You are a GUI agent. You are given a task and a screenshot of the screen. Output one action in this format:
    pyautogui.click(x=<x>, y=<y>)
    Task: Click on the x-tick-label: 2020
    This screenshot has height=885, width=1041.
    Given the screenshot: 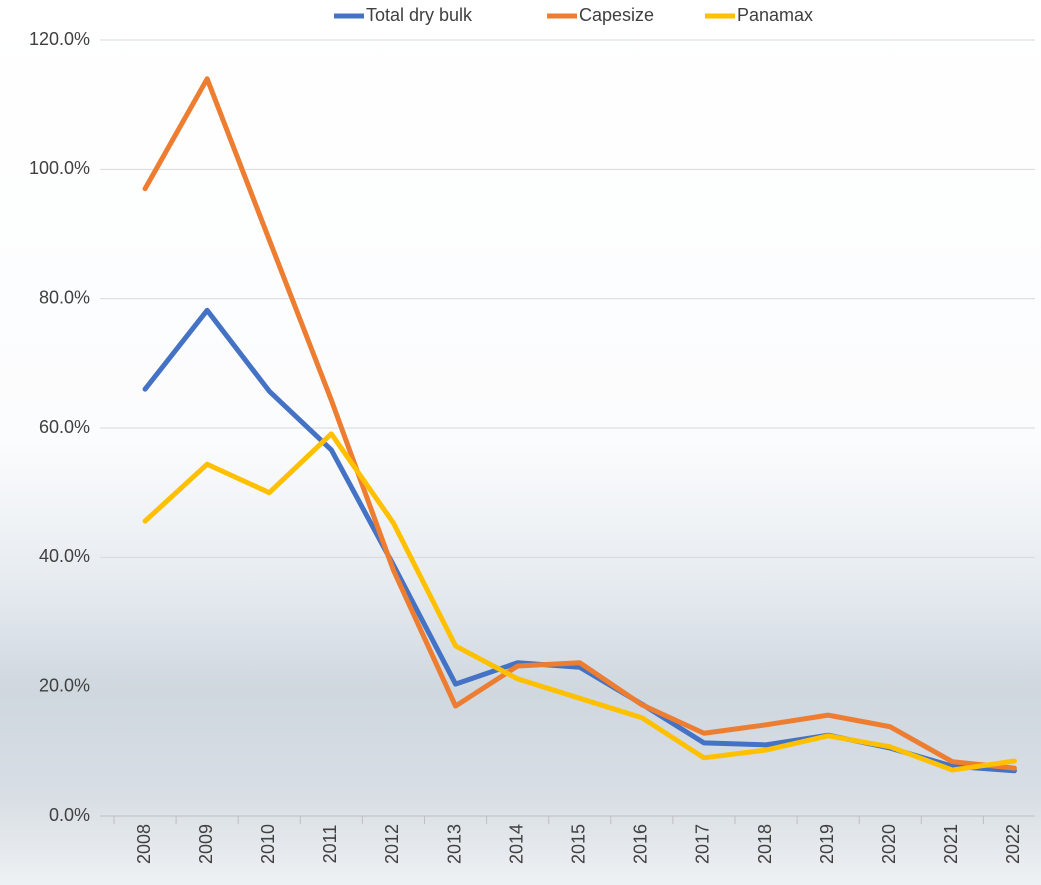 What is the action you would take?
    pyautogui.click(x=889, y=844)
    